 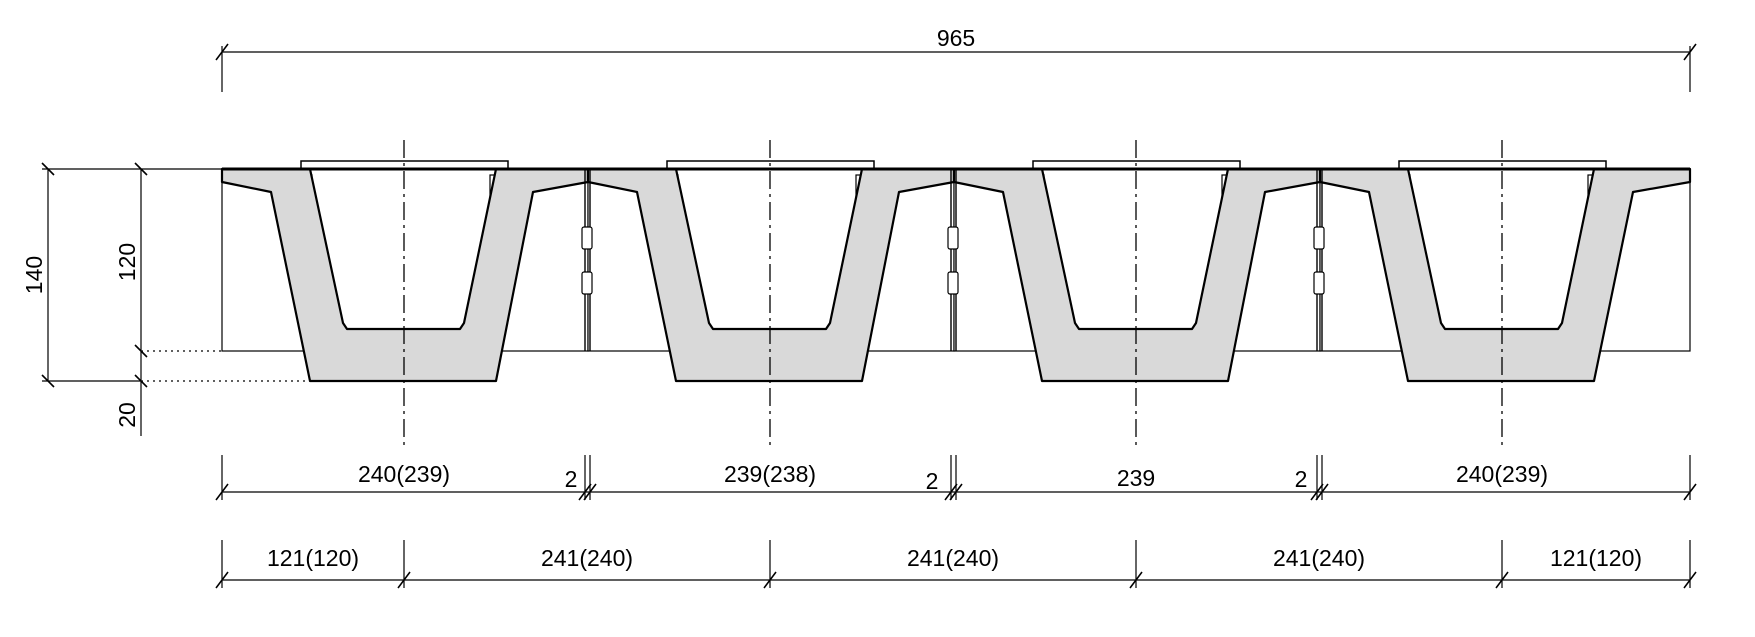 I want to click on total-height-label: 140, so click(x=34, y=275).